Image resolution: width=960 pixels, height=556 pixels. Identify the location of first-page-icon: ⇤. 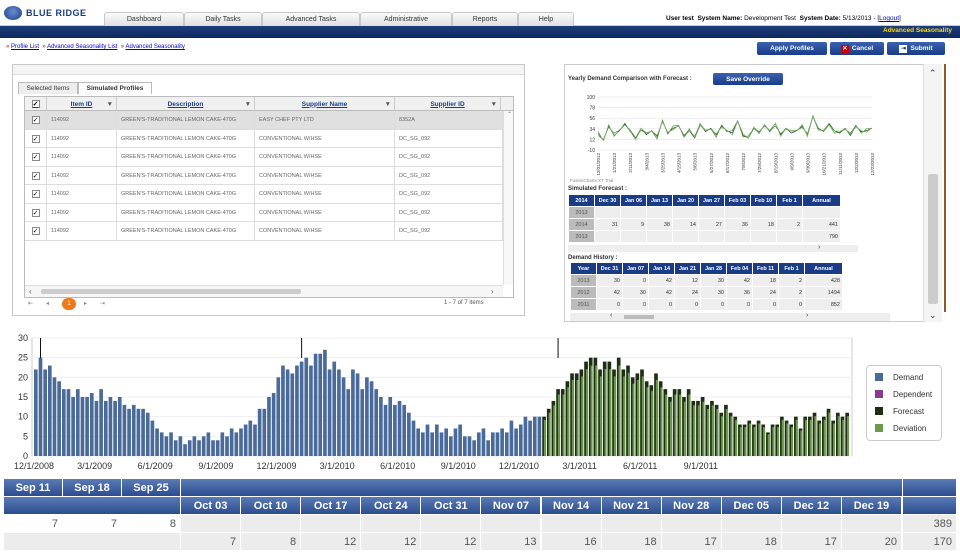
(31, 304).